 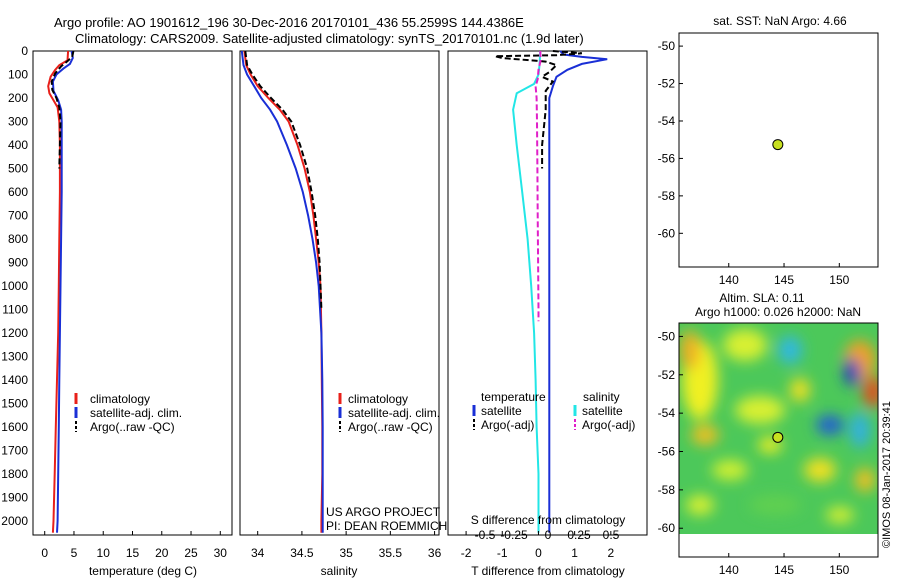 What do you see at coordinates (513, 397) in the screenshot?
I see `diff-legend-temp-heading: temperature` at bounding box center [513, 397].